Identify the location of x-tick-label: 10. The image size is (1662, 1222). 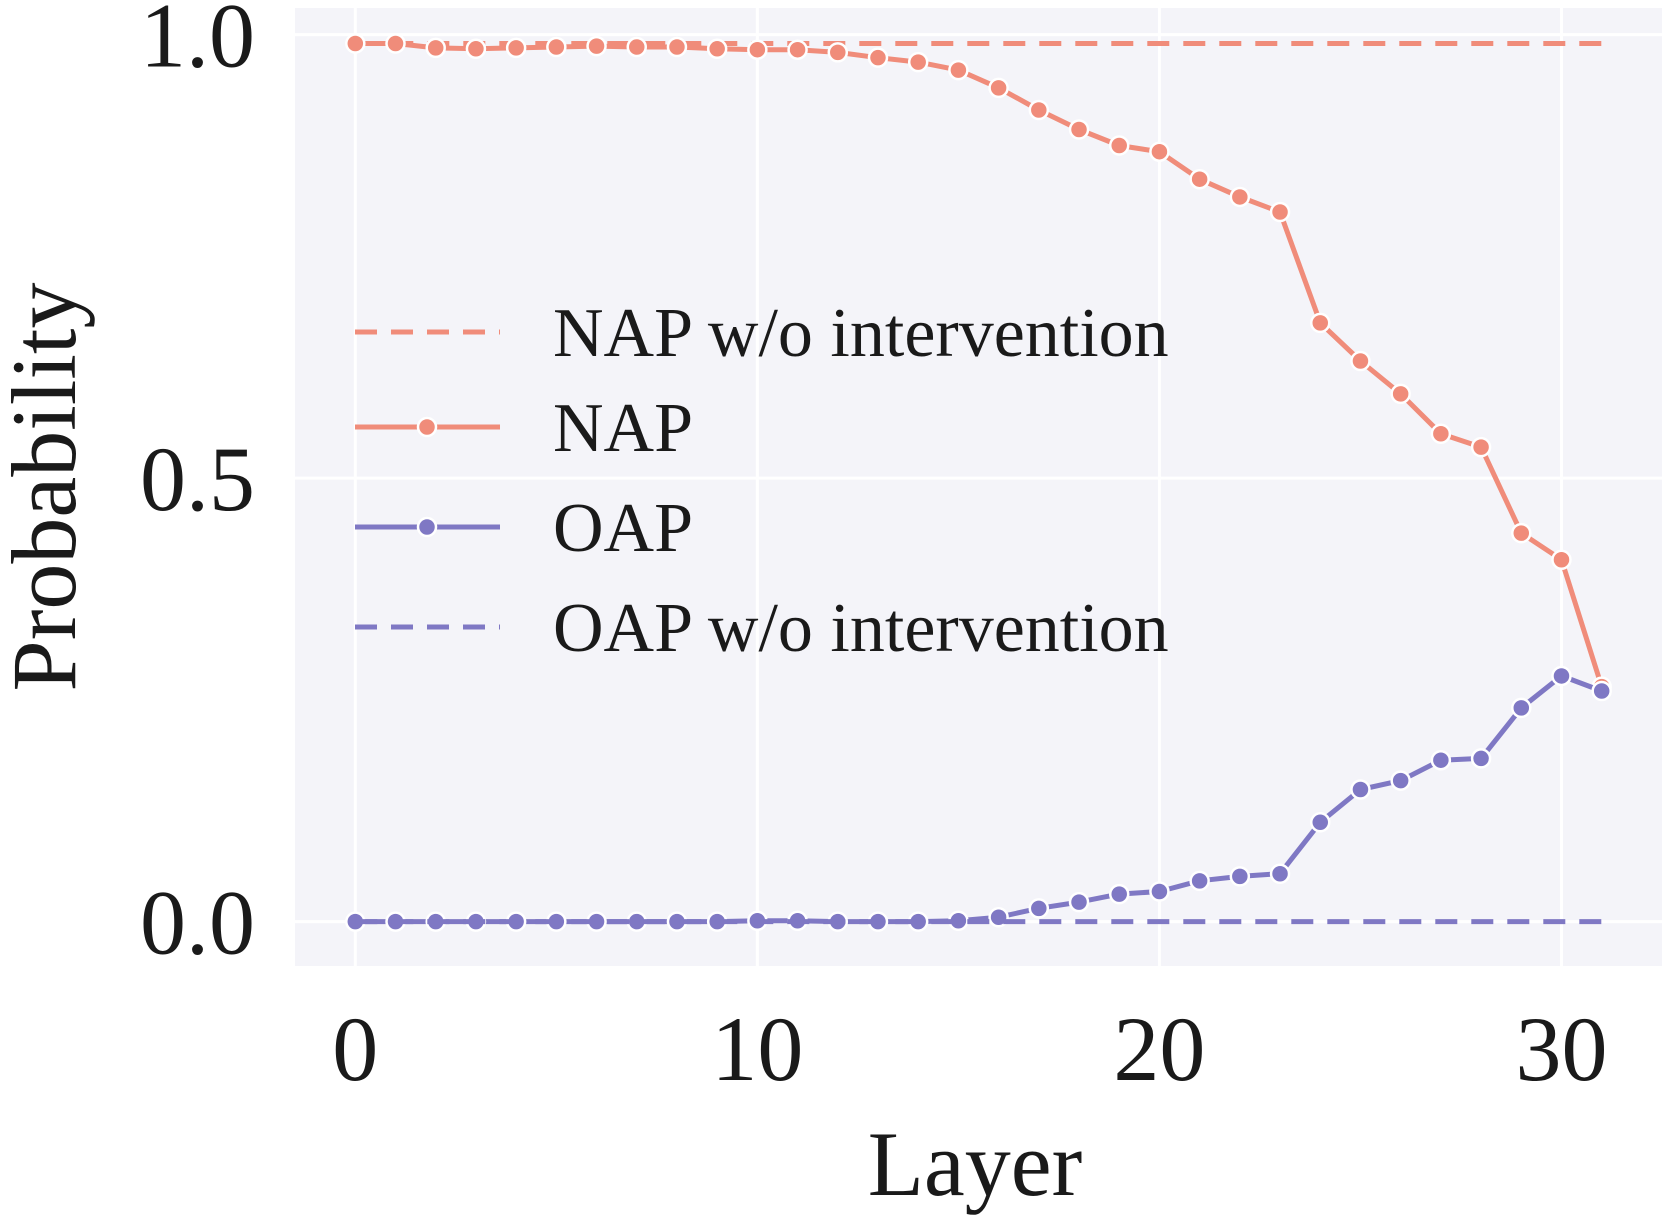
(757, 1049).